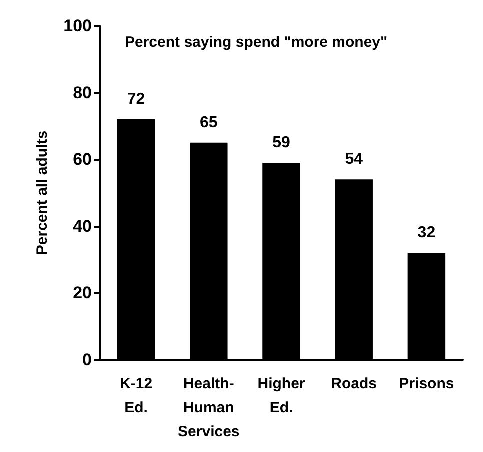  I want to click on x-tick-label: K-12 Ed., so click(136, 396).